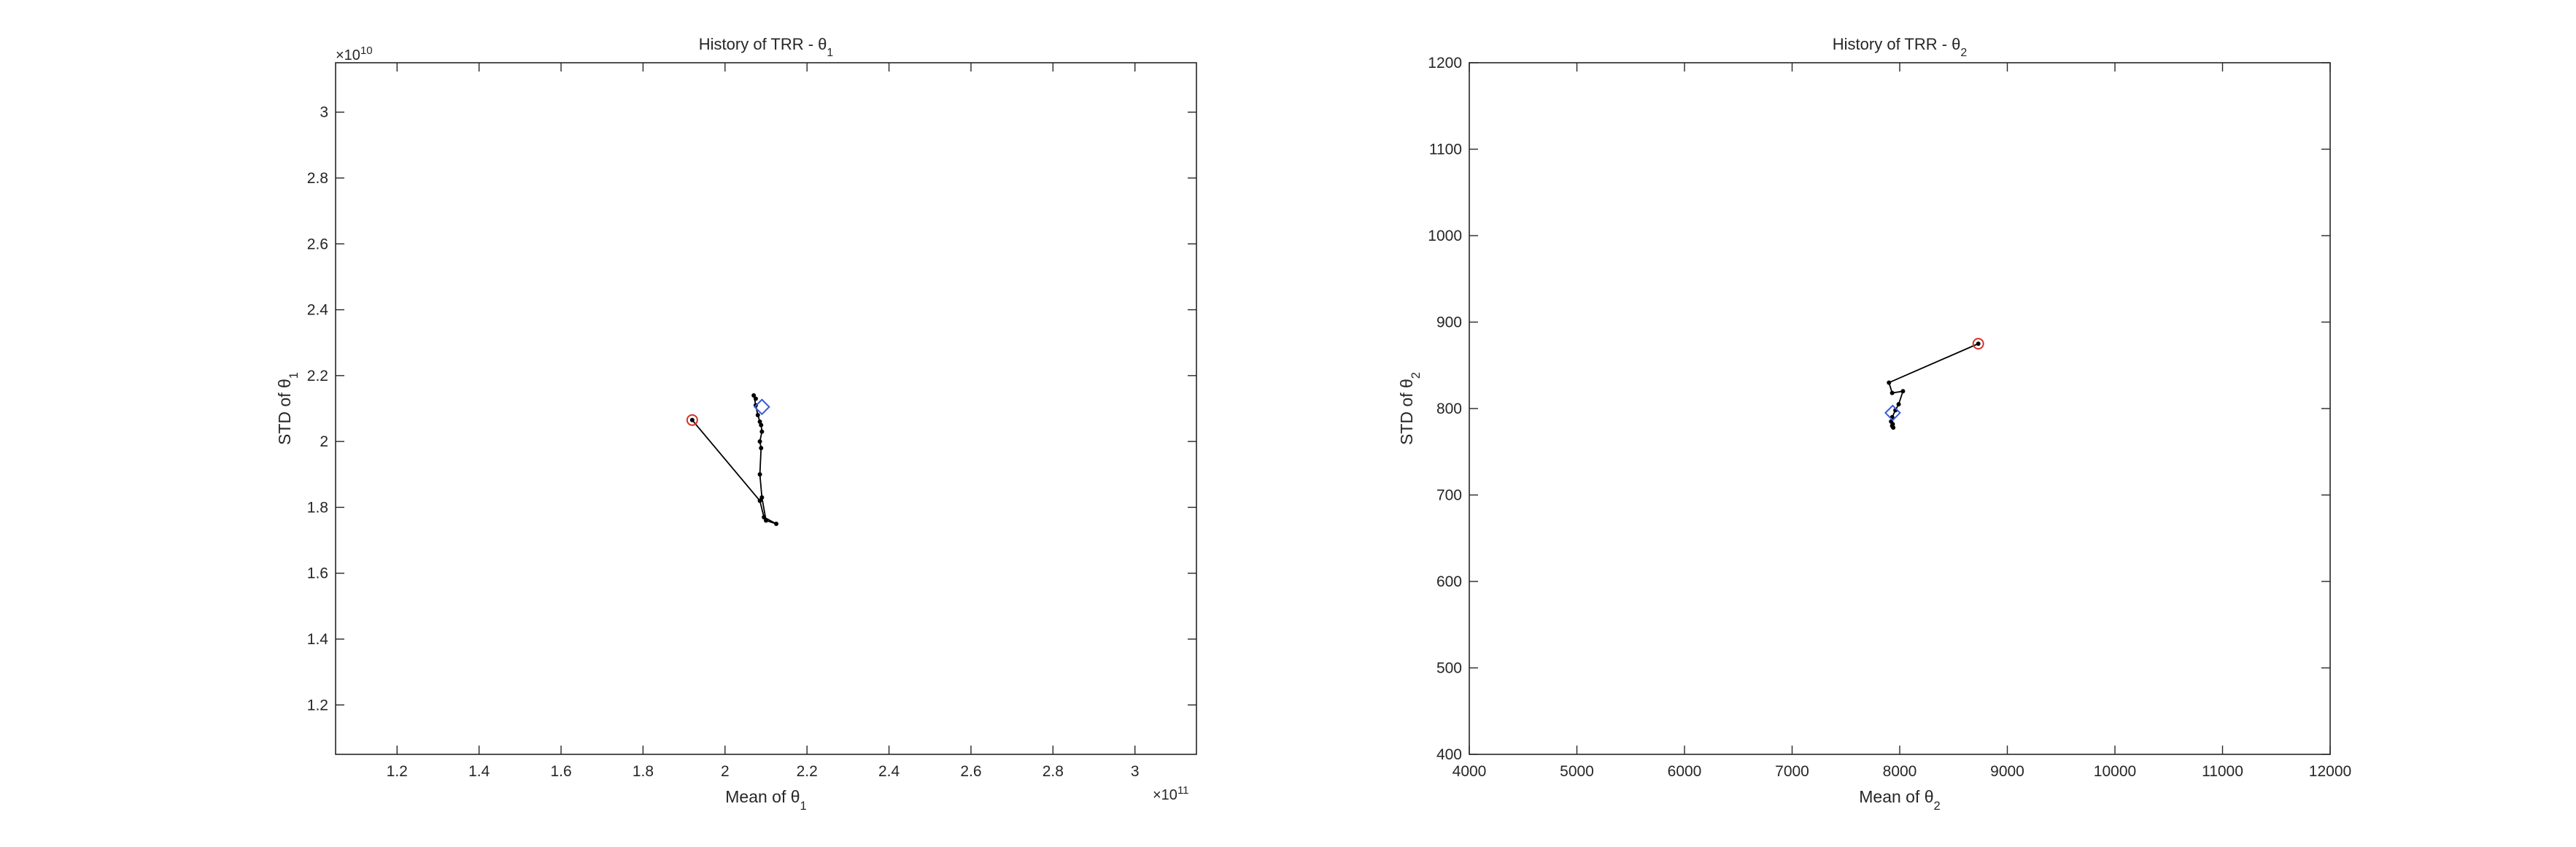 This screenshot has width=2576, height=847. What do you see at coordinates (1449, 322) in the screenshot?
I see `y-tick-label: 900` at bounding box center [1449, 322].